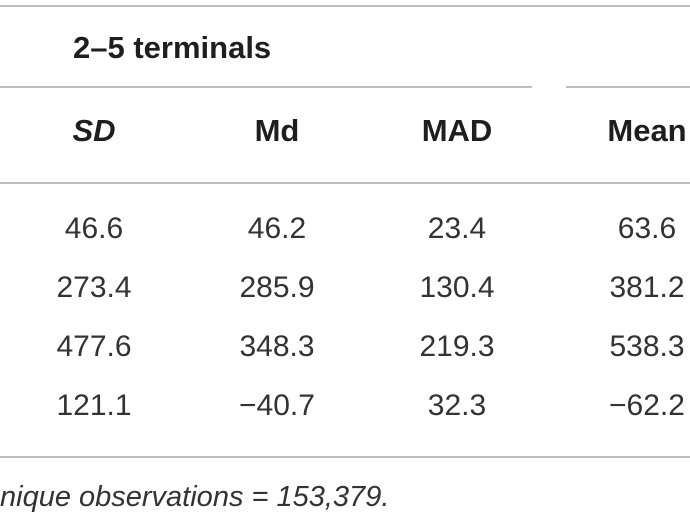 This screenshot has height=518, width=690. Describe the element at coordinates (628, 87) in the screenshot. I see `next-group-underline-rule` at that location.